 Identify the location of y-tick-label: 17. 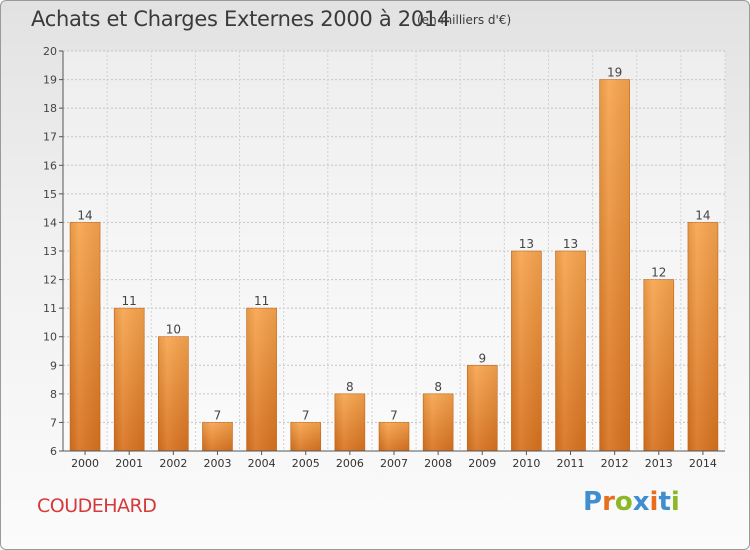
(50, 137).